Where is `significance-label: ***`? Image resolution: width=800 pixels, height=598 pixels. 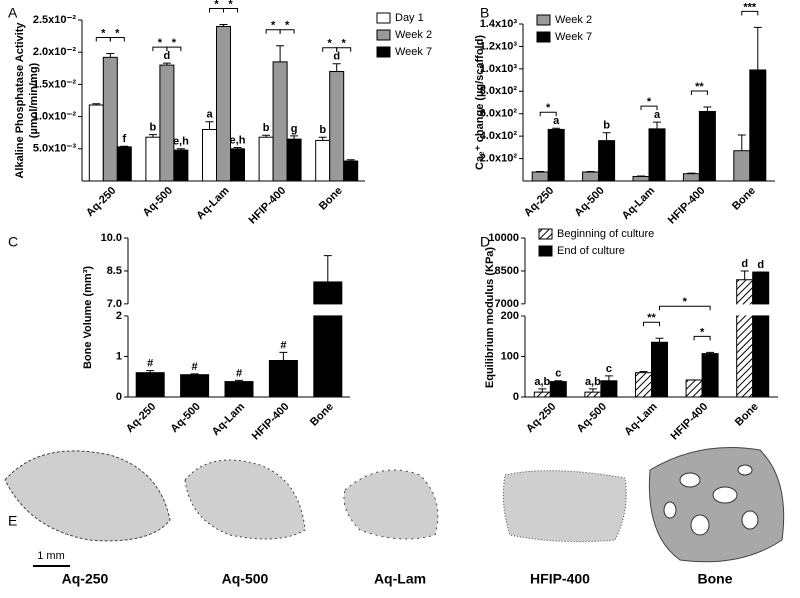
significance-label: *** is located at coordinates (750, 7).